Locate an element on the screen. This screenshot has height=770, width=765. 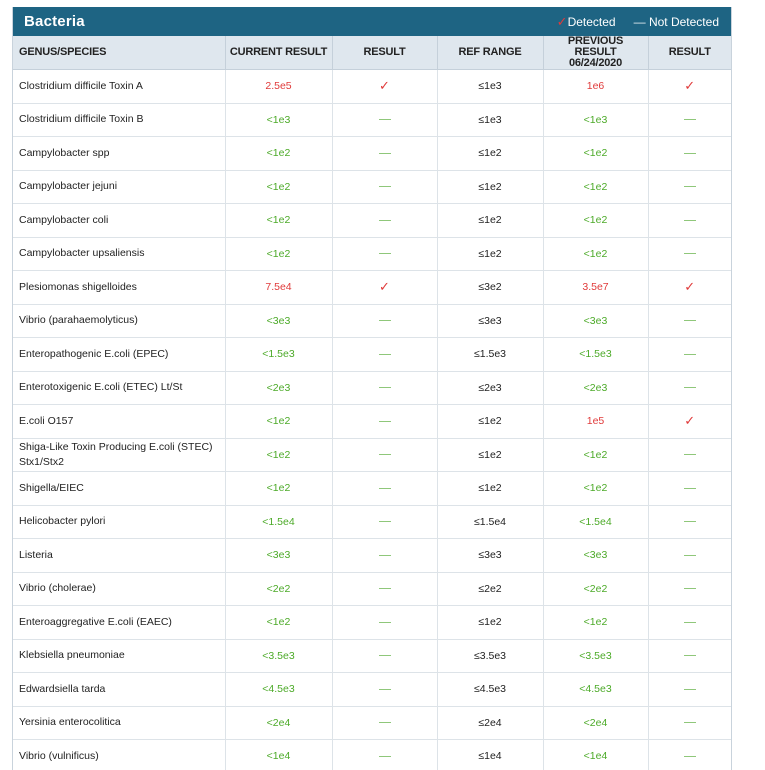
organism-name: Clostridium difficile Toxin B is located at coordinates (119, 119).